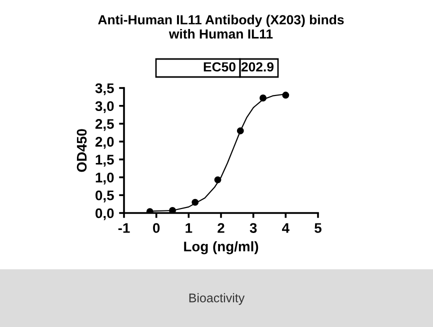 The height and width of the screenshot is (327, 433). Describe the element at coordinates (221, 228) in the screenshot. I see `x-tick-label: 2` at that location.